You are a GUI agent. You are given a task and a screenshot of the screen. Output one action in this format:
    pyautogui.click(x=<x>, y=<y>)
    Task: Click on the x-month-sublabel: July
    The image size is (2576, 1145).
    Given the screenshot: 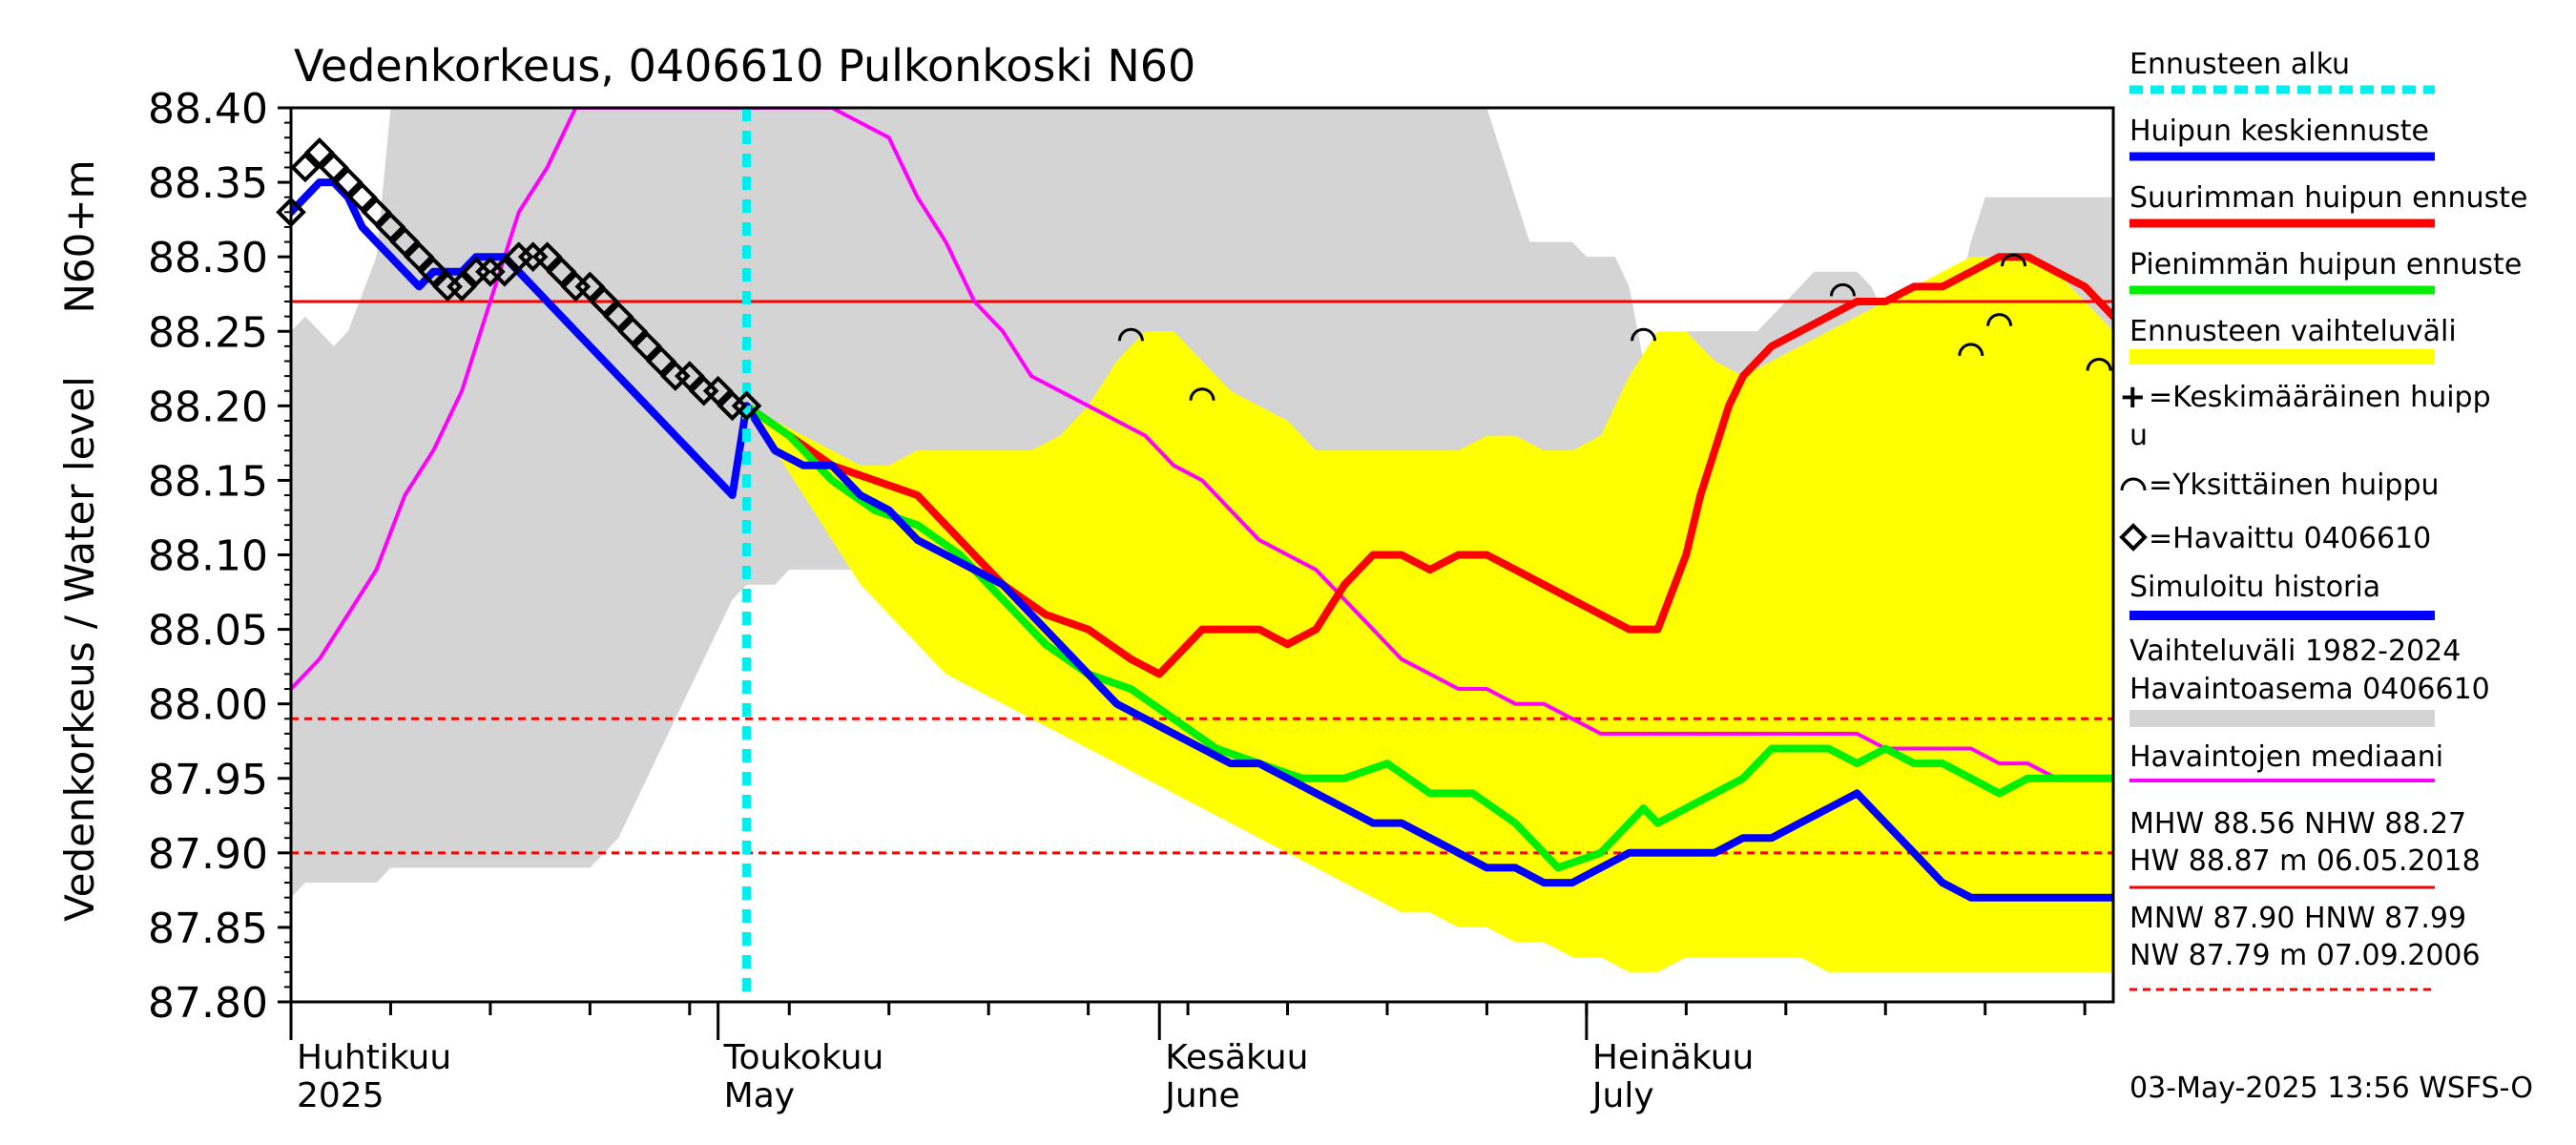 What is the action you would take?
    pyautogui.click(x=1622, y=1095)
    